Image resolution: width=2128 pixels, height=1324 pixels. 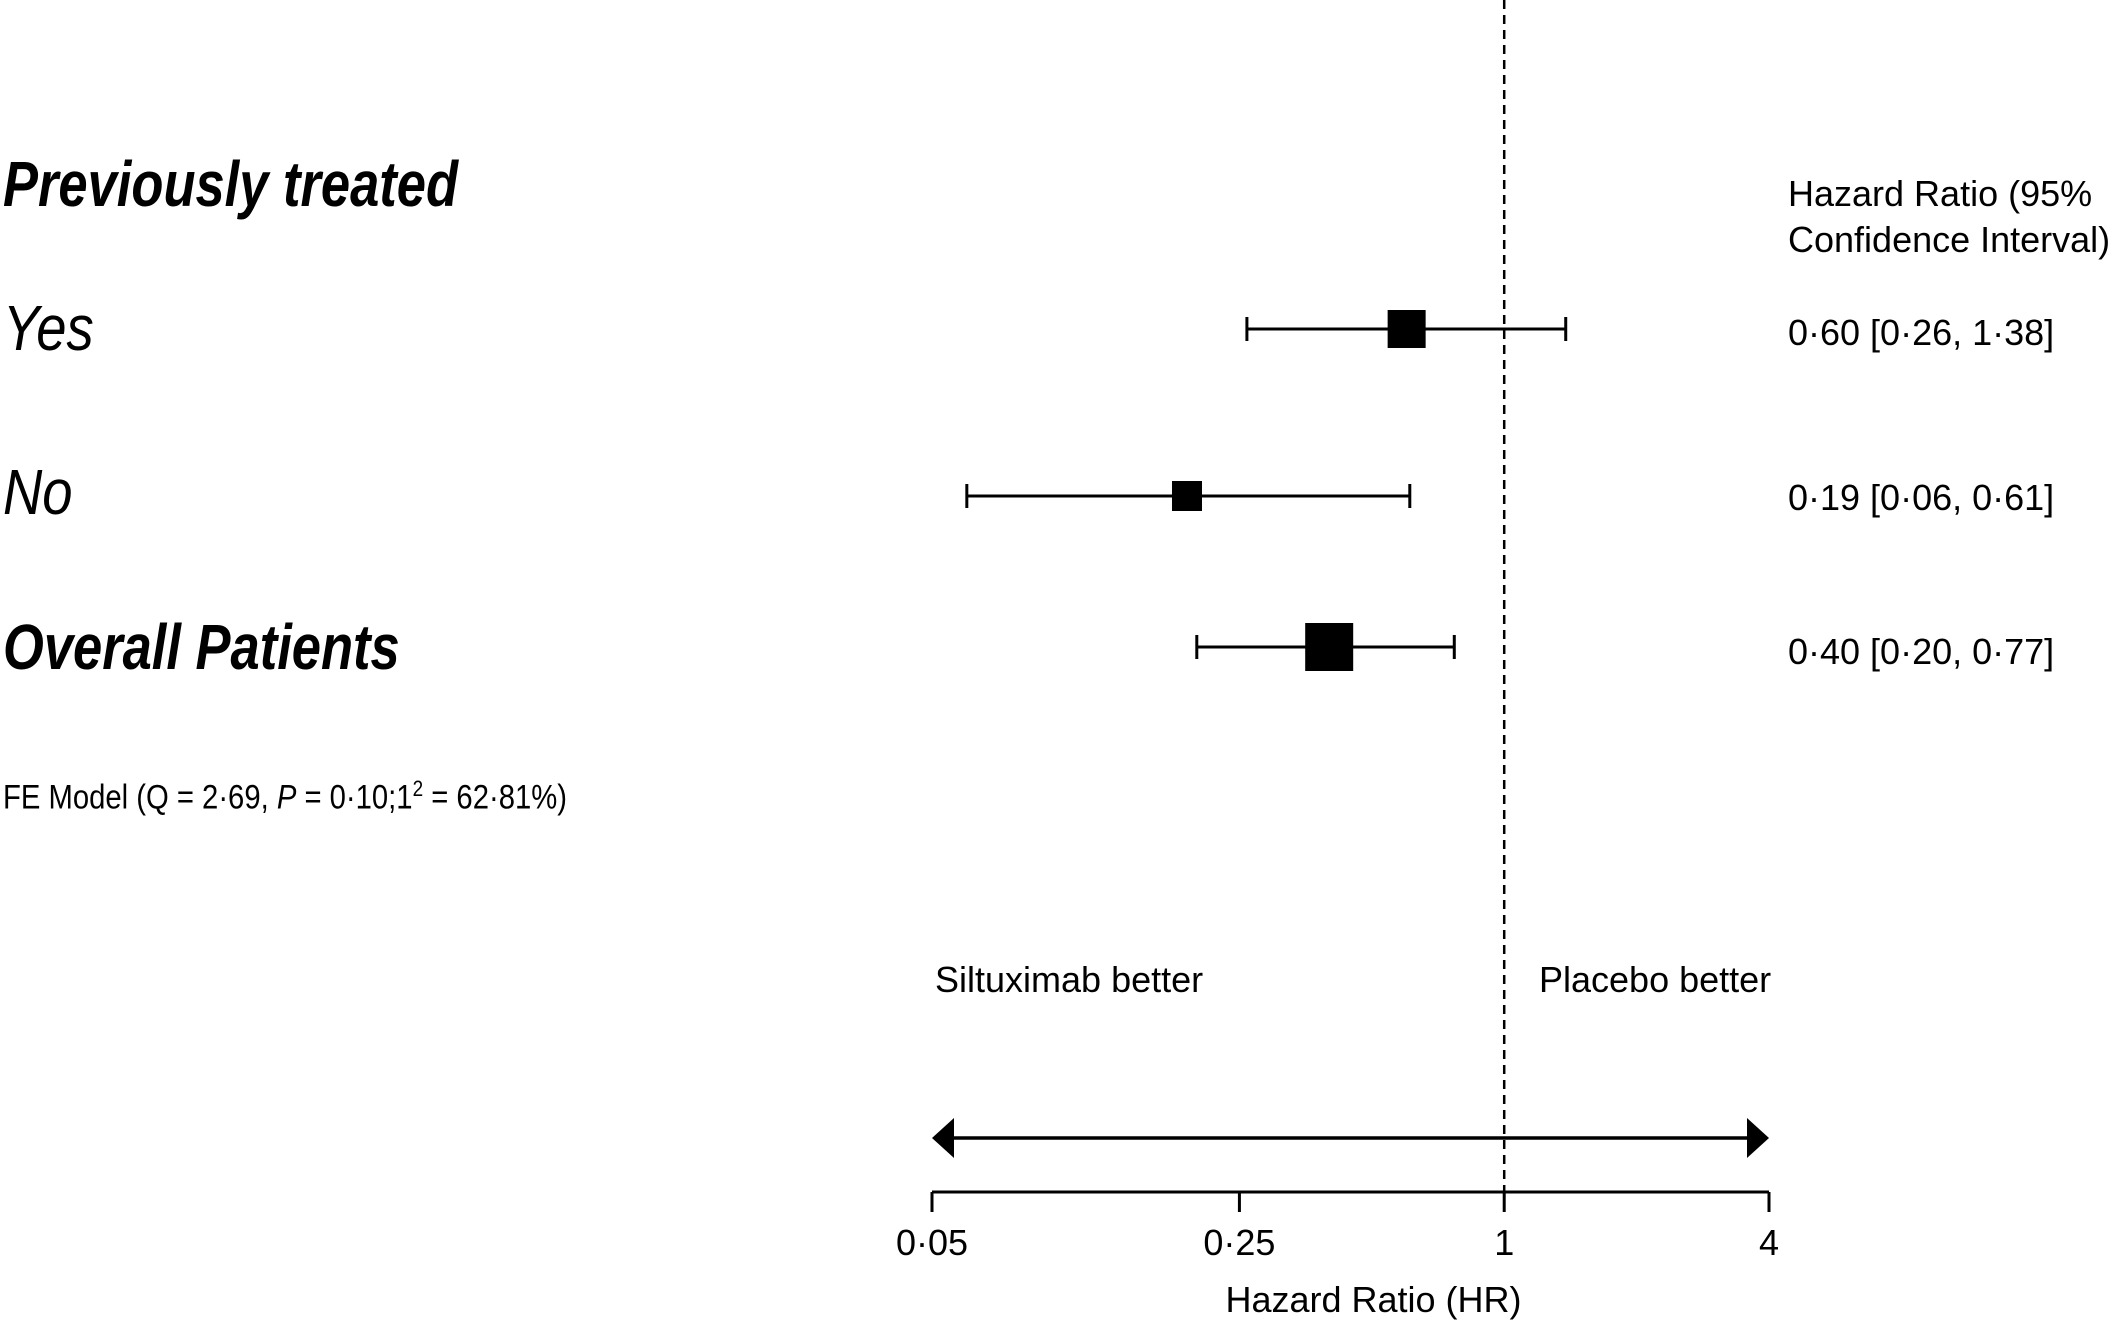 I want to click on direction-label-left: Siltuximab better, so click(x=1069, y=979).